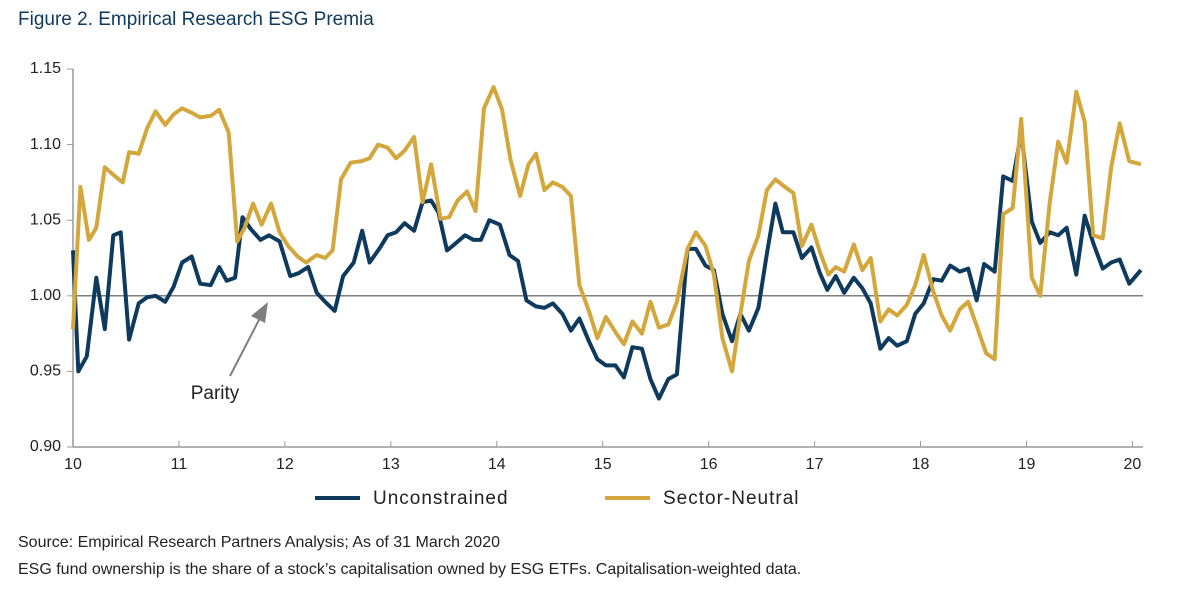  What do you see at coordinates (1133, 464) in the screenshot?
I see `x-tick-label: 20` at bounding box center [1133, 464].